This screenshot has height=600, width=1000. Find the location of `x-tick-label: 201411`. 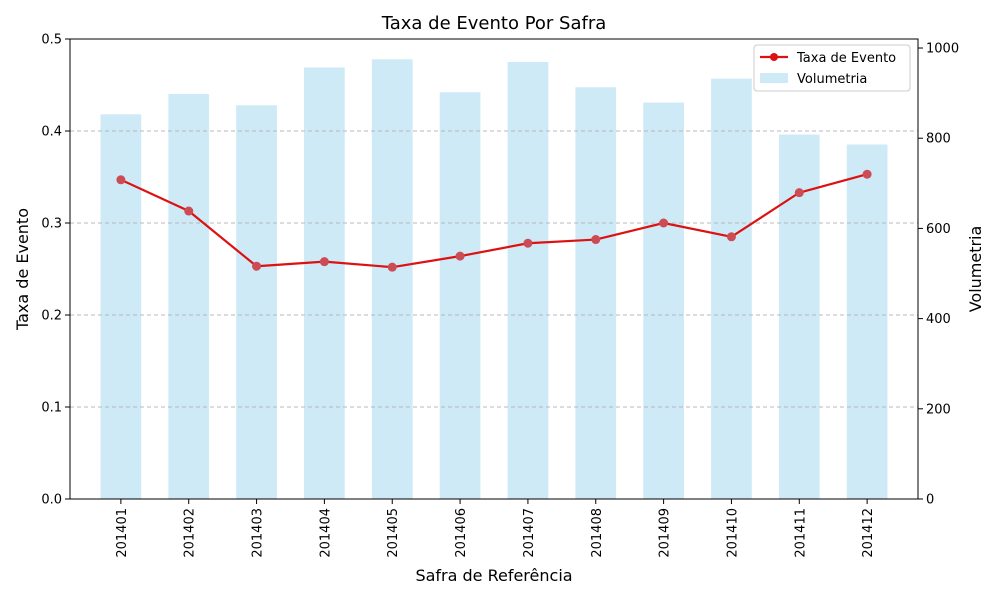

x-tick-label: 201411 is located at coordinates (800, 533).